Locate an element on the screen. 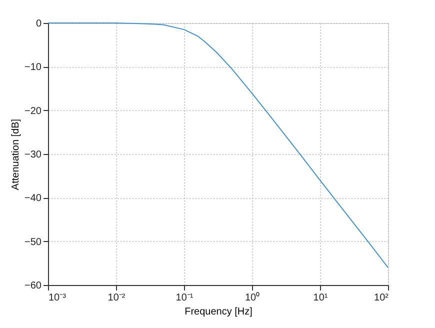  y-tick-label: 0 is located at coordinates (39, 24).